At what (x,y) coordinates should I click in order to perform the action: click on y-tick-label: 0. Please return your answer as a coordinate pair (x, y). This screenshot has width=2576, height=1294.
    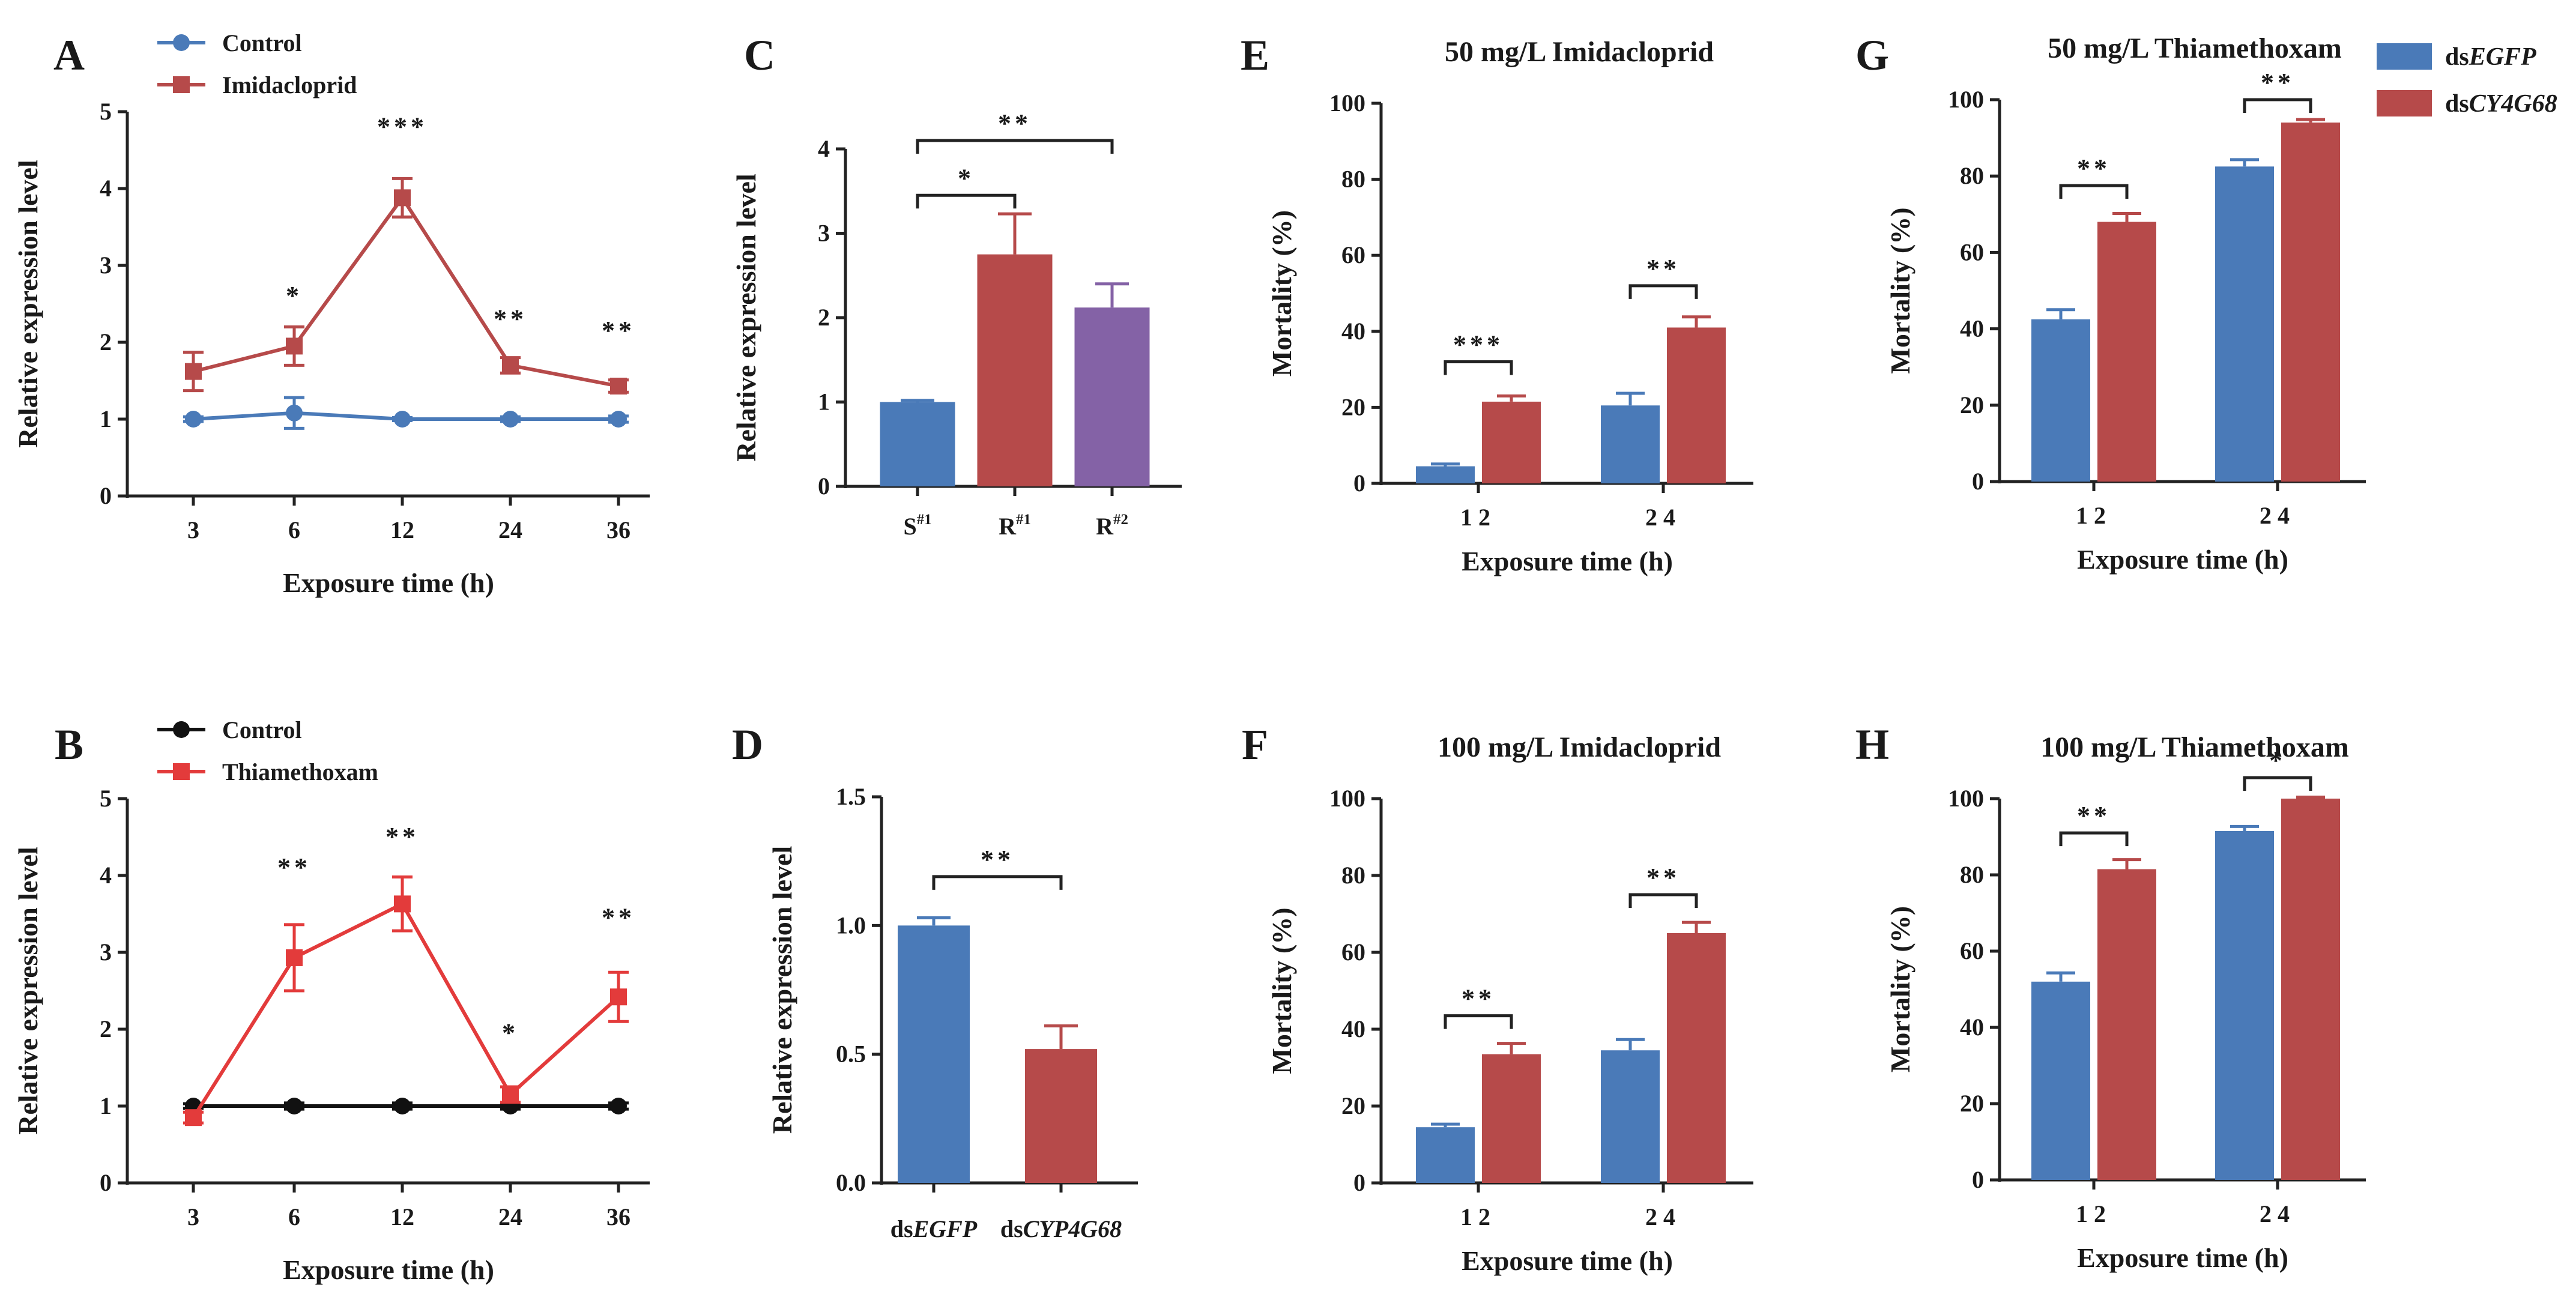
    Looking at the image, I should click on (1359, 483).